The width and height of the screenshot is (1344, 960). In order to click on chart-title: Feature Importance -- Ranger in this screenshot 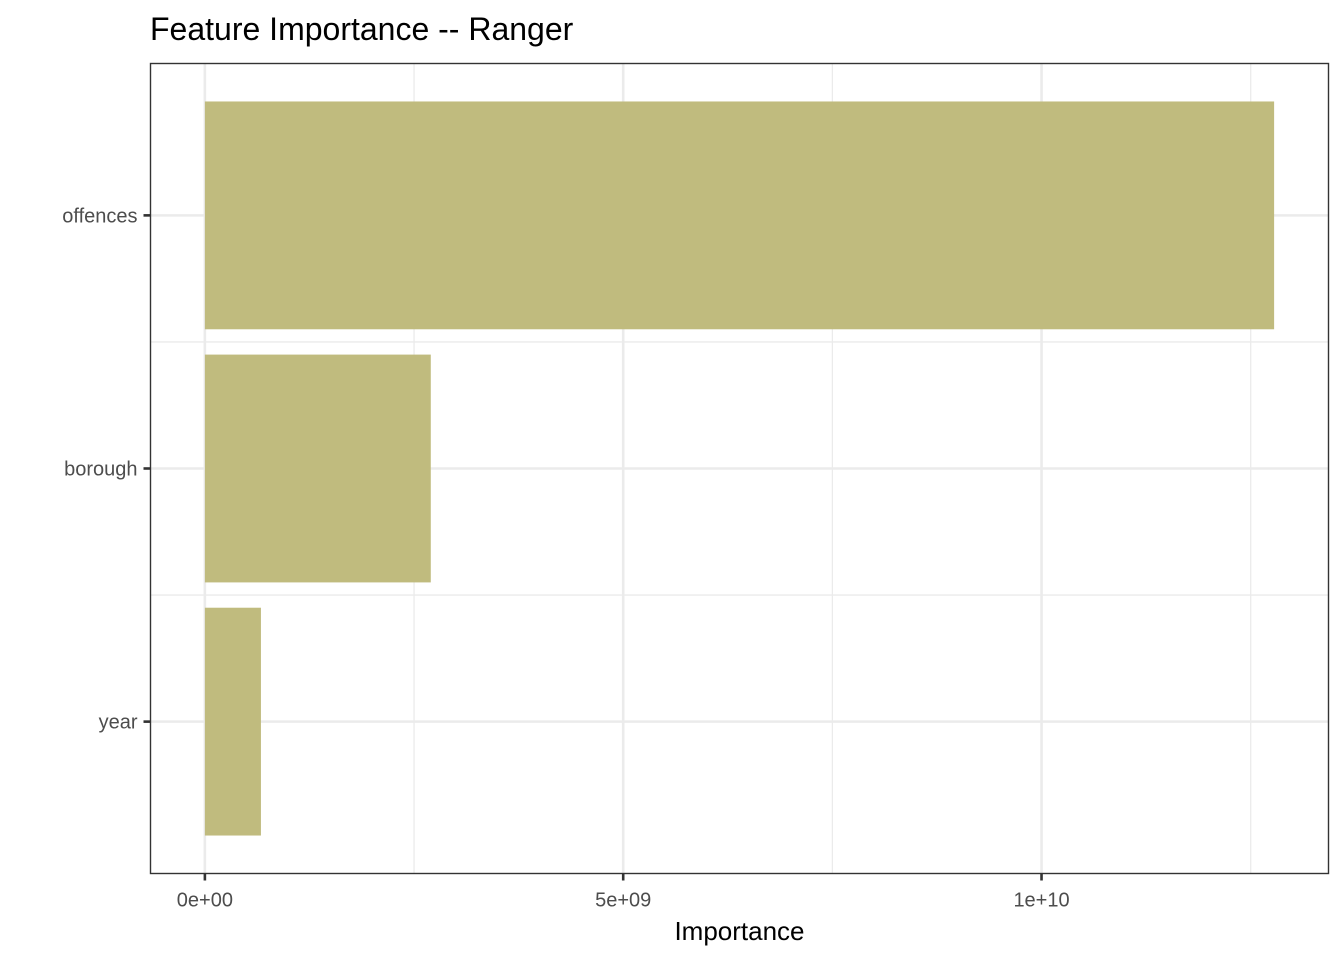, I will do `click(362, 29)`.